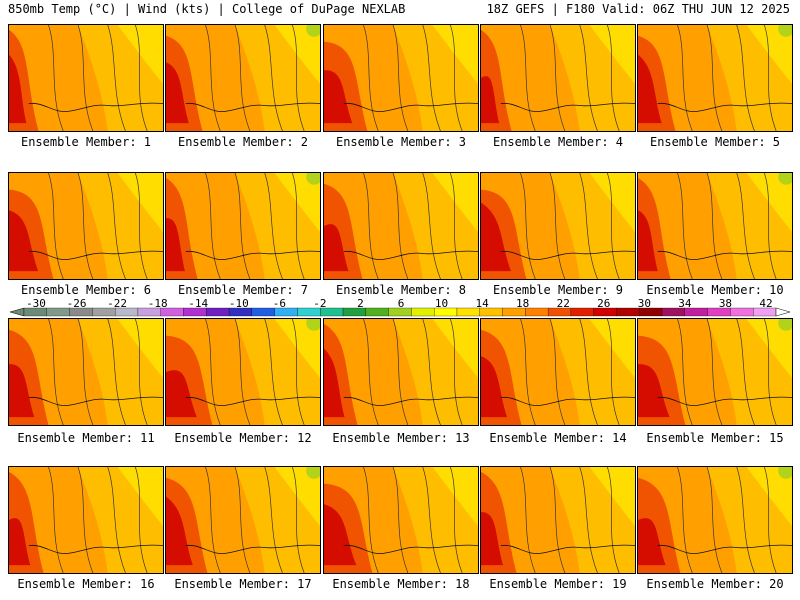 This screenshot has width=800, height=600. Describe the element at coordinates (243, 290) in the screenshot. I see `ensemble-member-label: Ensemble Member: 7` at that location.